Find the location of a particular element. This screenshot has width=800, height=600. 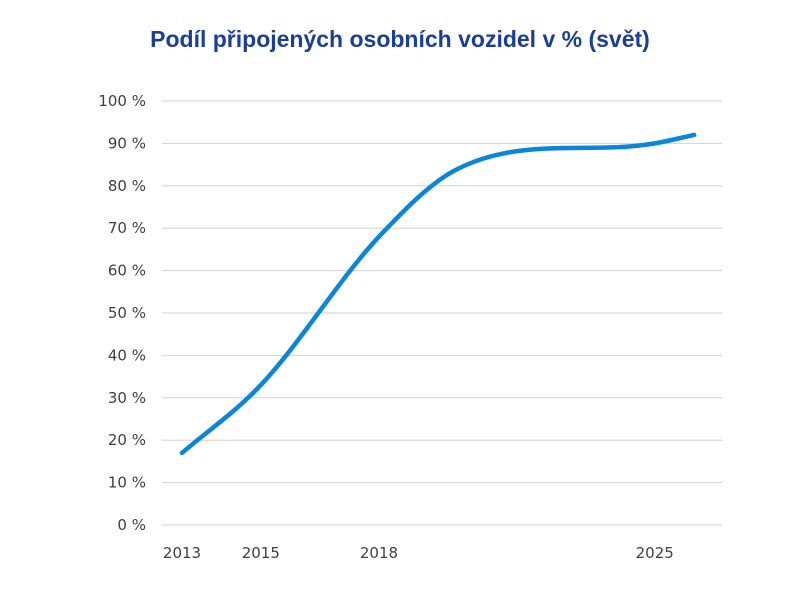

x-tick-label: 2015 is located at coordinates (261, 553).